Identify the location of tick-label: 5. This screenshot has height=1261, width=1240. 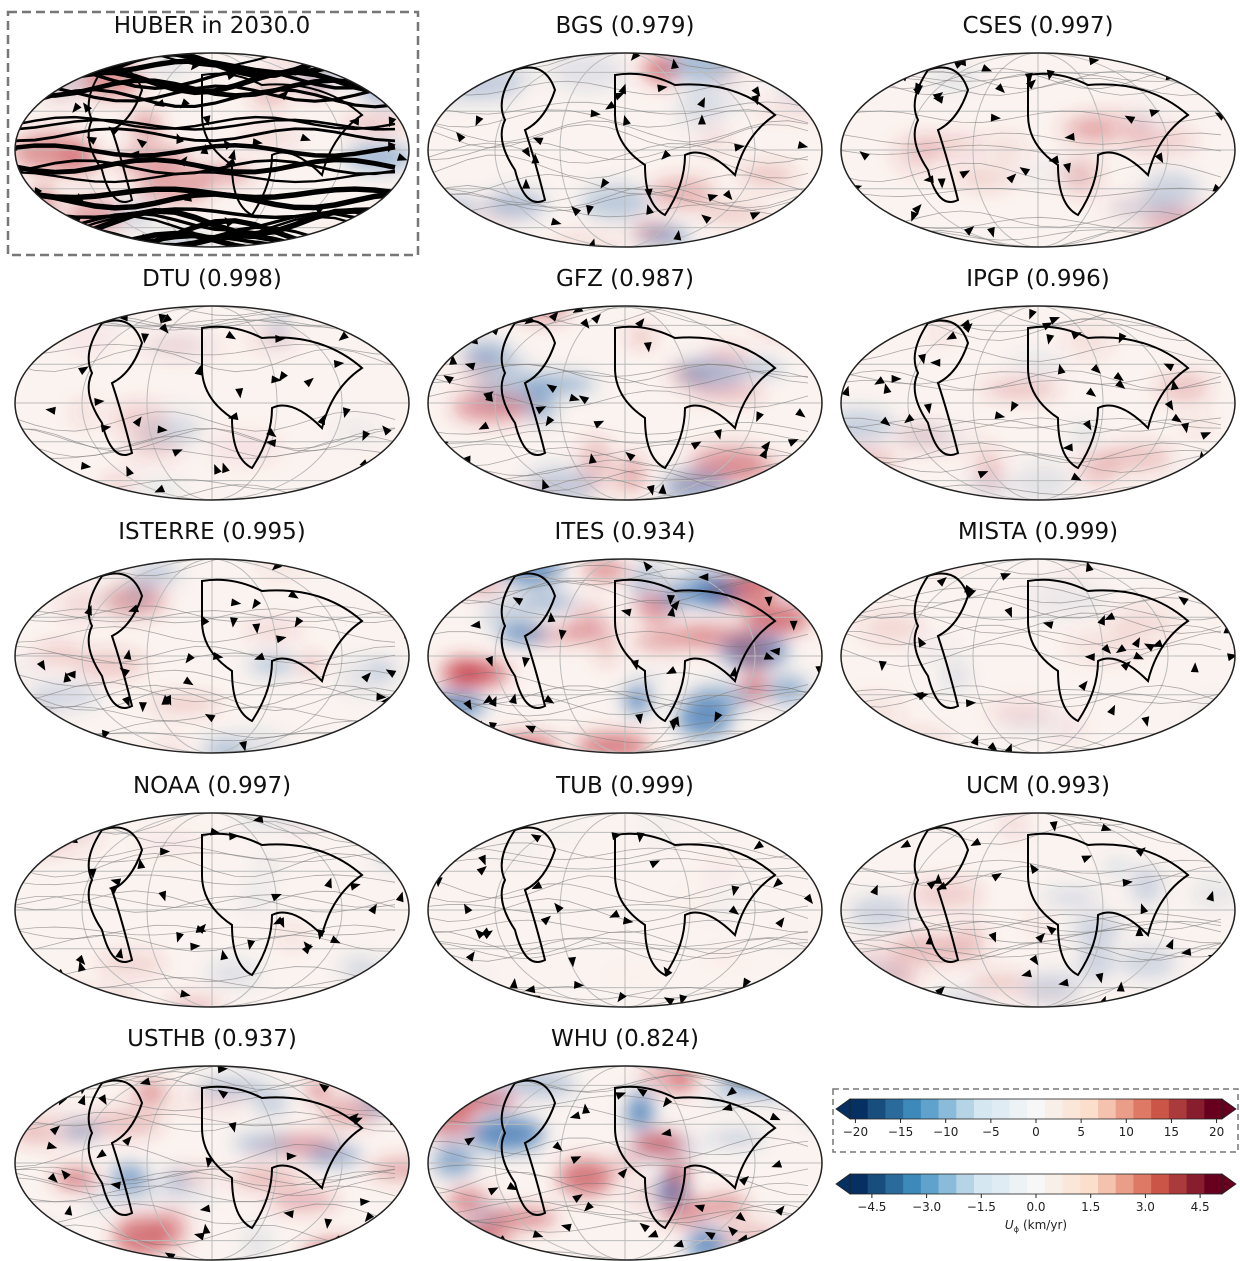
(1081, 1132).